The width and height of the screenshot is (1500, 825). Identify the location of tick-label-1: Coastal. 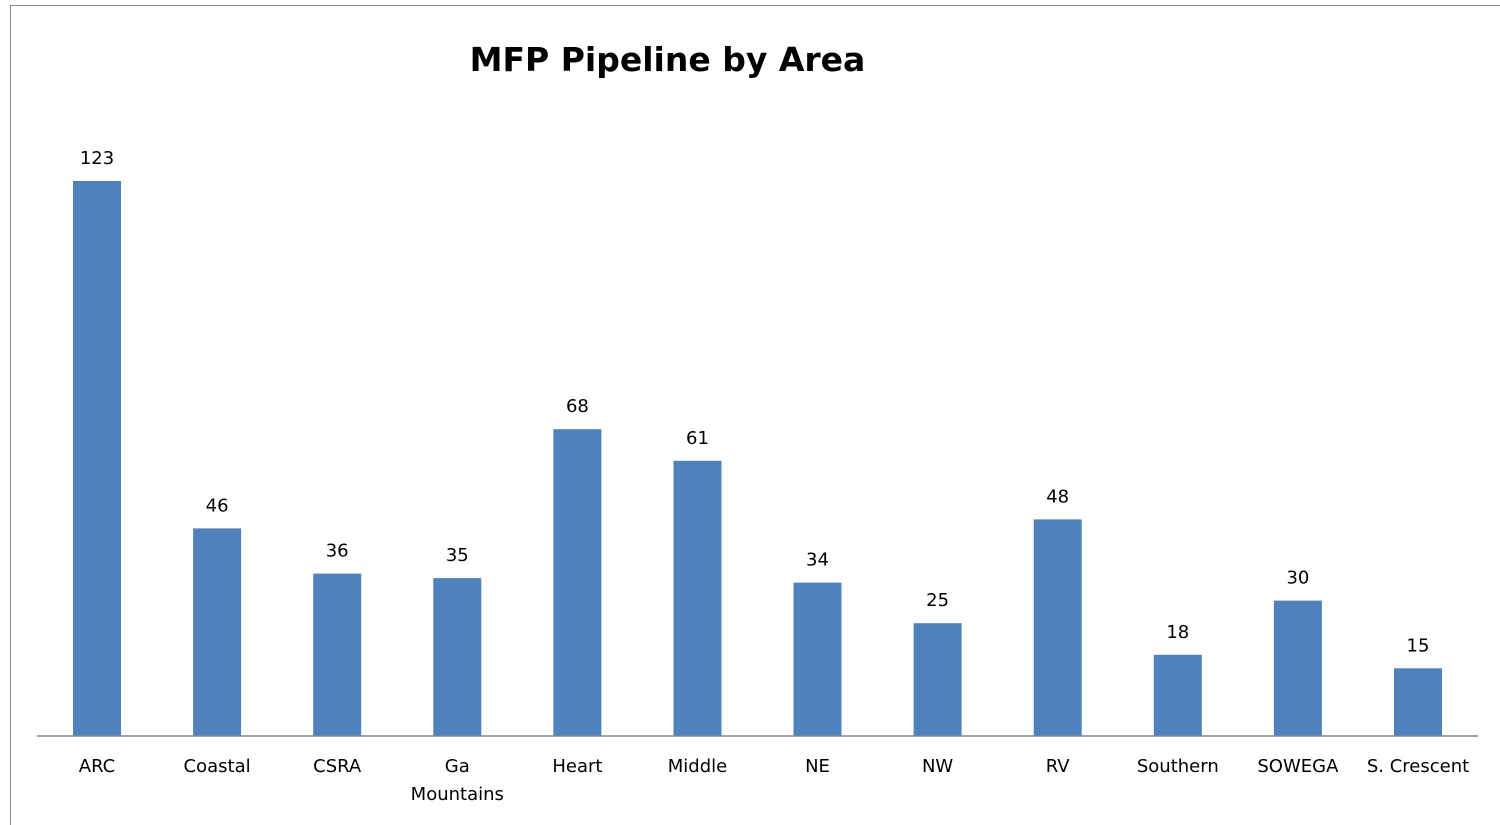
(217, 766).